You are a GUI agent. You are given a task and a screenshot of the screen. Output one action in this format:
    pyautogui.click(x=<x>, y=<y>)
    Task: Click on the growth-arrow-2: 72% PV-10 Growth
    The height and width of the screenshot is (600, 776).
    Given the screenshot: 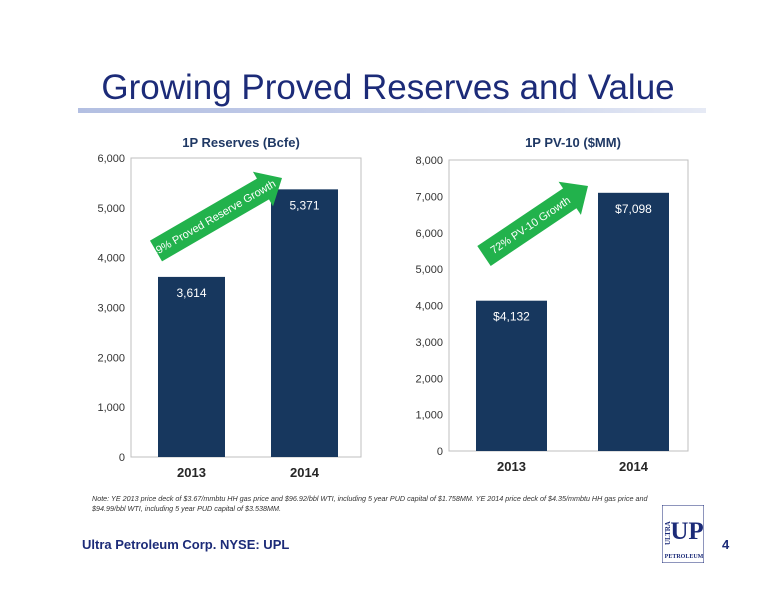 What is the action you would take?
    pyautogui.click(x=532, y=223)
    